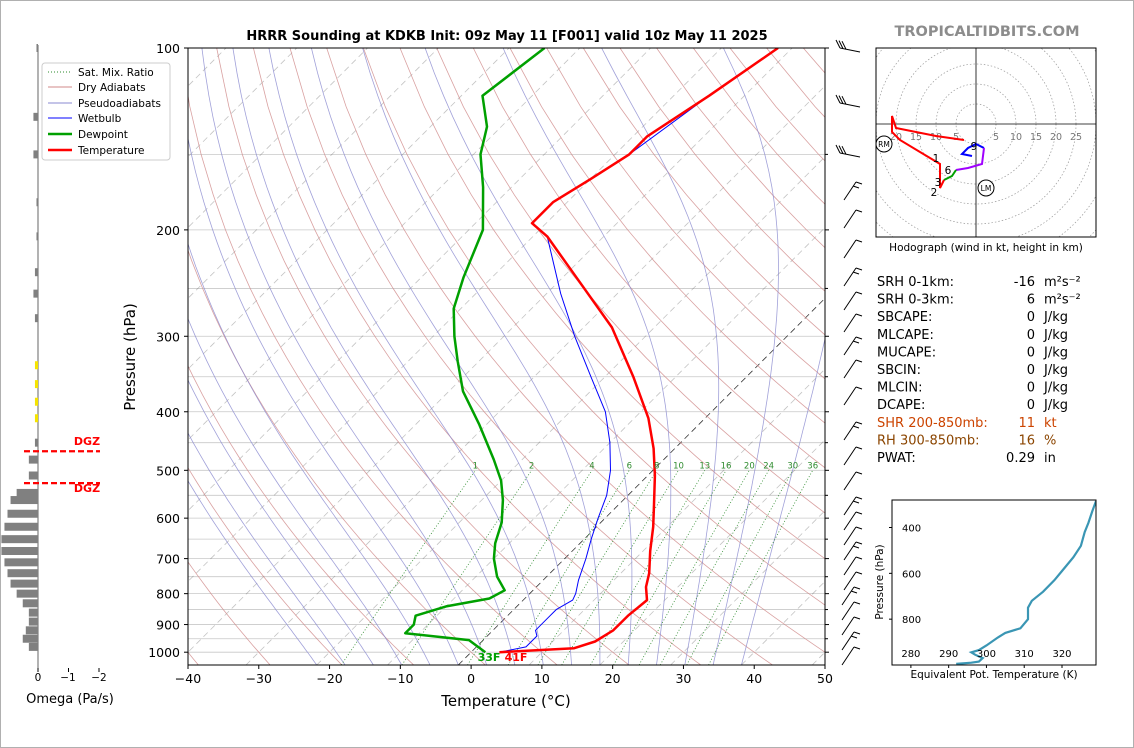 This screenshot has height=748, width=1134. What do you see at coordinates (932, 423) in the screenshot?
I see `index-label: SHR 200-850mb:` at bounding box center [932, 423].